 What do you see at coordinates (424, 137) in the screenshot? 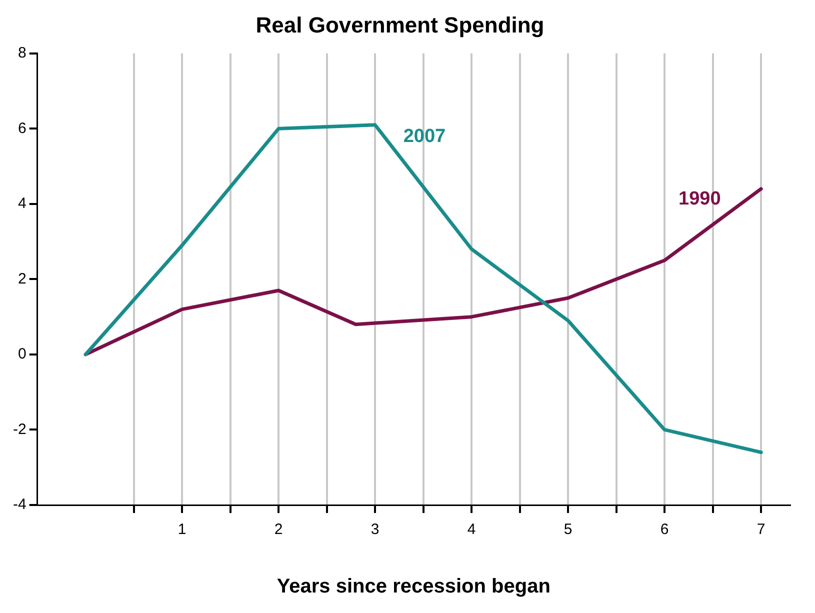
I see `series-label: 2007` at bounding box center [424, 137].